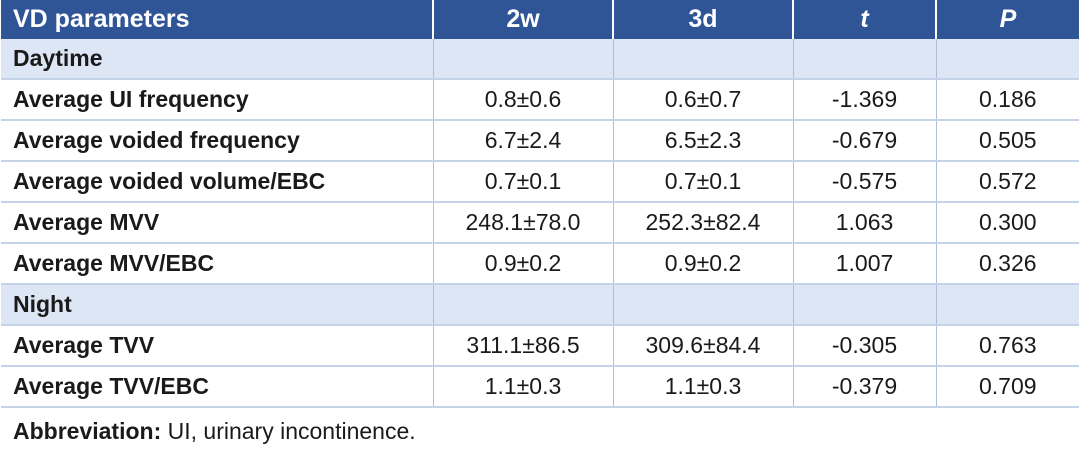  Describe the element at coordinates (546, 431) in the screenshot. I see `footnote: Abbreviation: UI, urinary incontinence.` at that location.